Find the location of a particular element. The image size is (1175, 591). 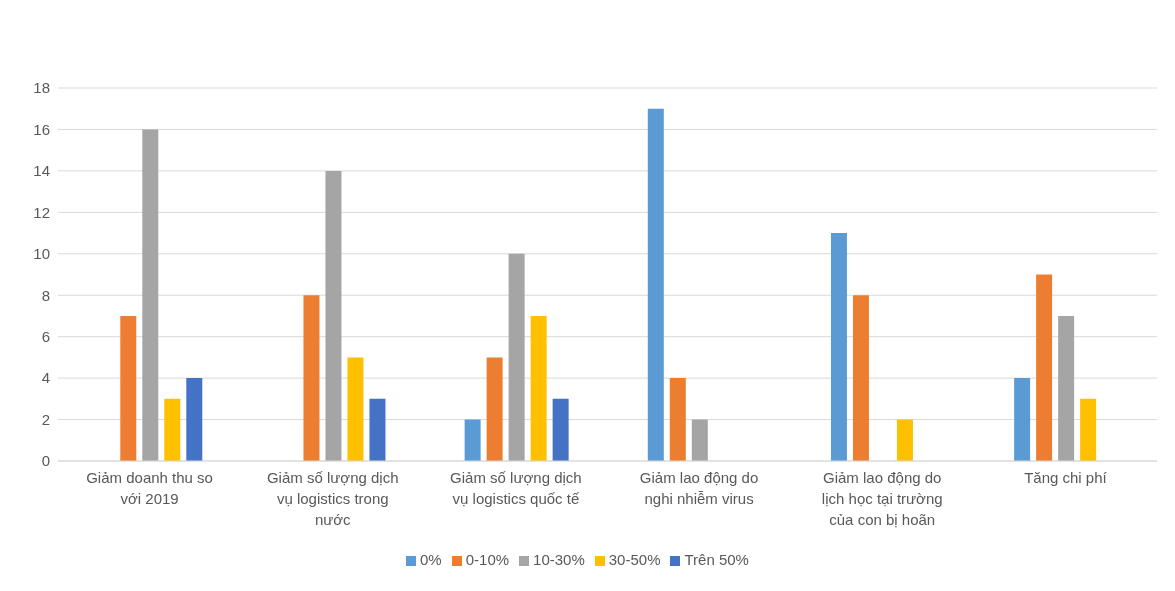

x-tick-label: Tăng chi phí is located at coordinates (1066, 477).